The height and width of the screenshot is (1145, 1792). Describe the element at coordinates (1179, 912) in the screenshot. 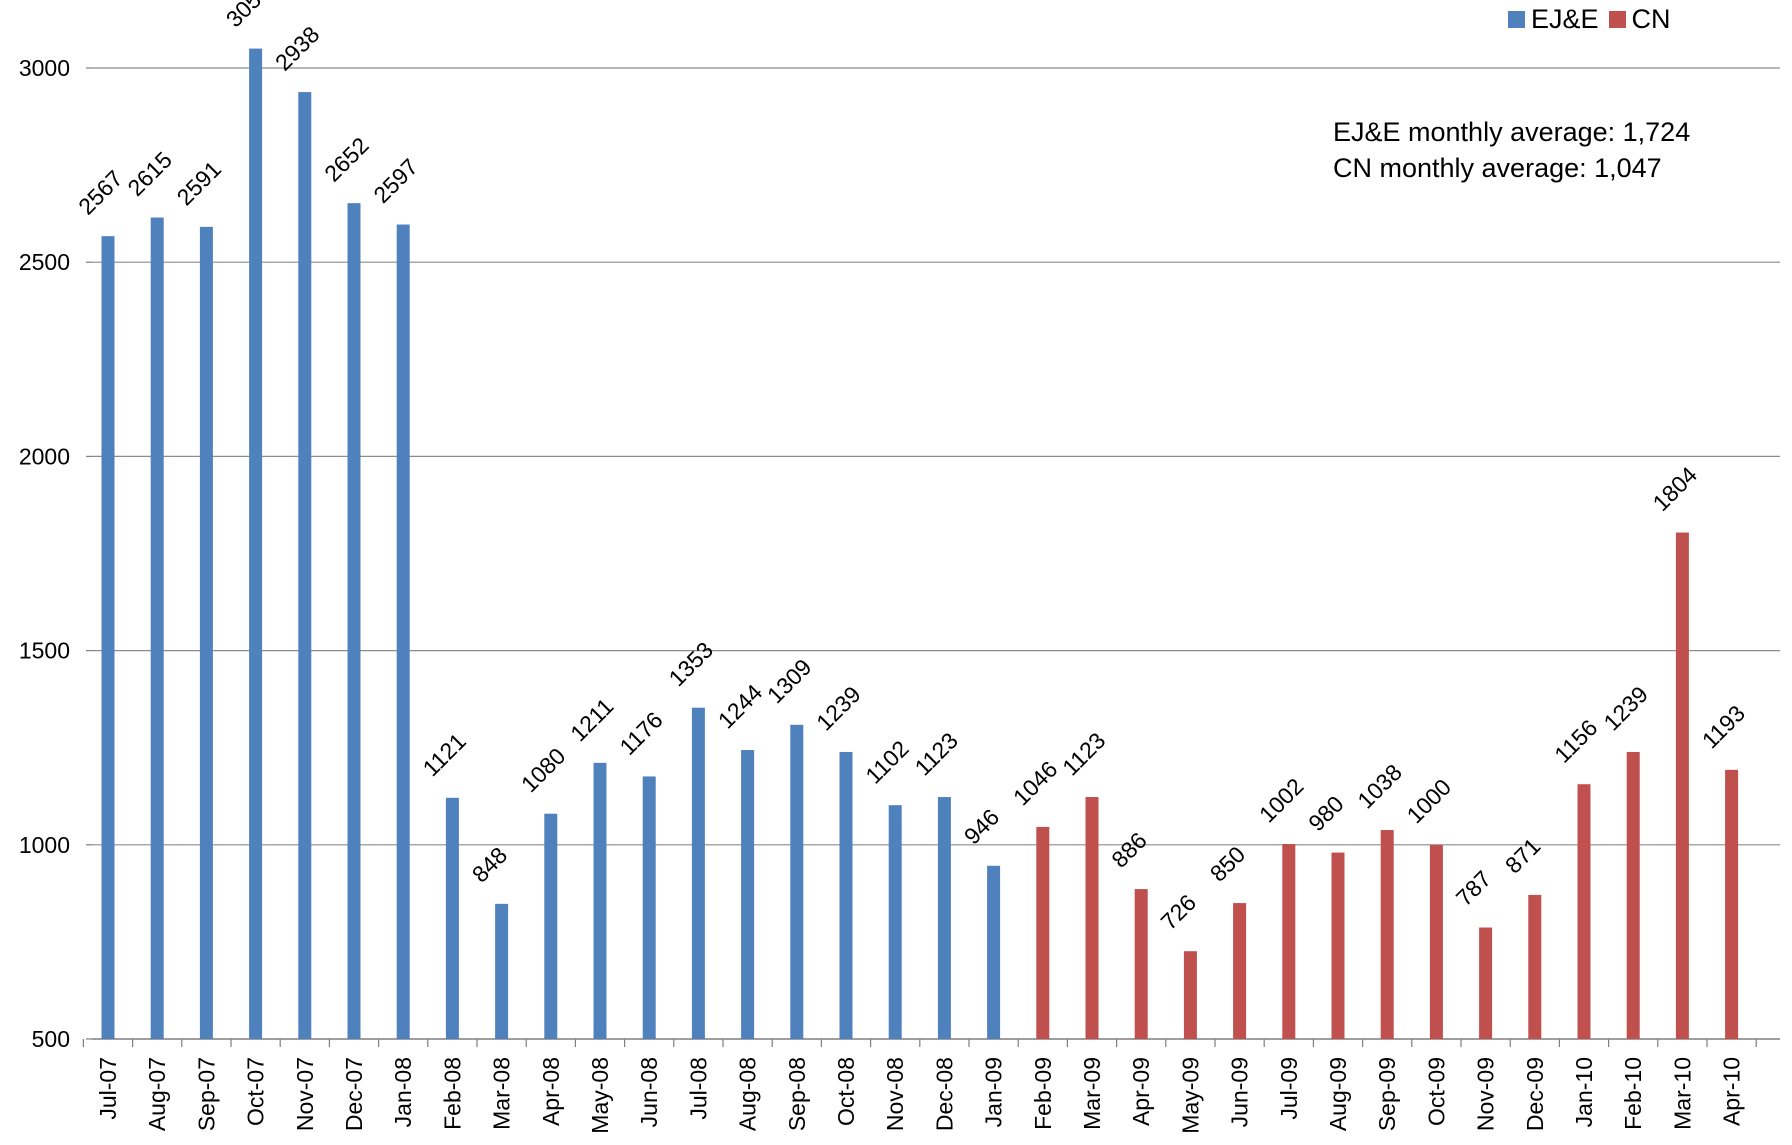

I see `data-label: 726` at that location.